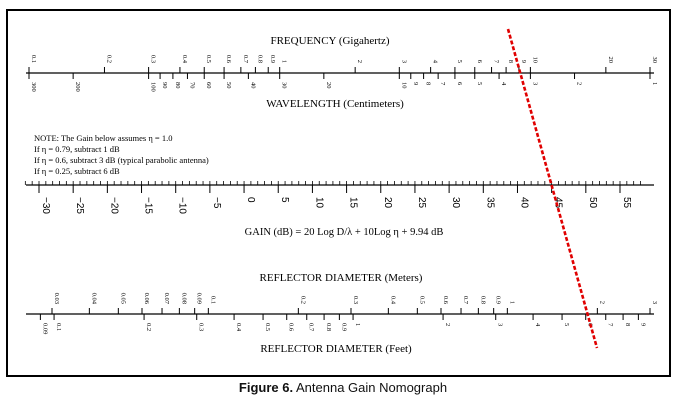 This screenshot has width=686, height=407. I want to click on diameter-feet-tick-label: 0.5, so click(267, 327).